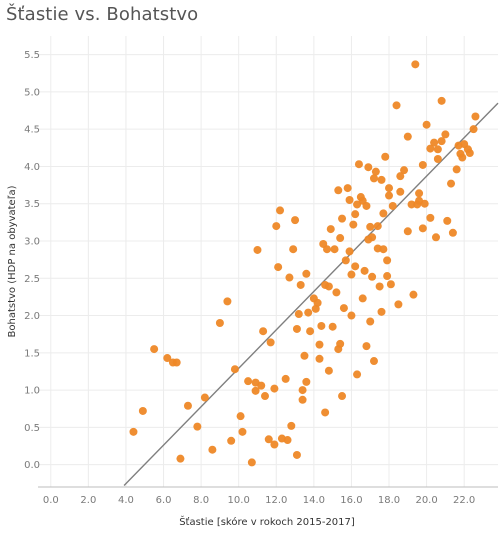 The image size is (500, 534). I want to click on y-tick-label: 4.0, so click(32, 167).